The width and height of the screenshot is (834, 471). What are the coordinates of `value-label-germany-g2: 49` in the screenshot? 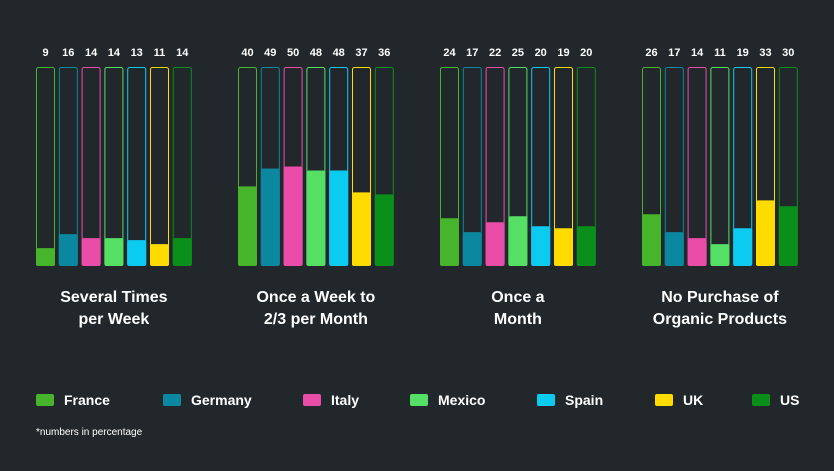 It's located at (270, 53).